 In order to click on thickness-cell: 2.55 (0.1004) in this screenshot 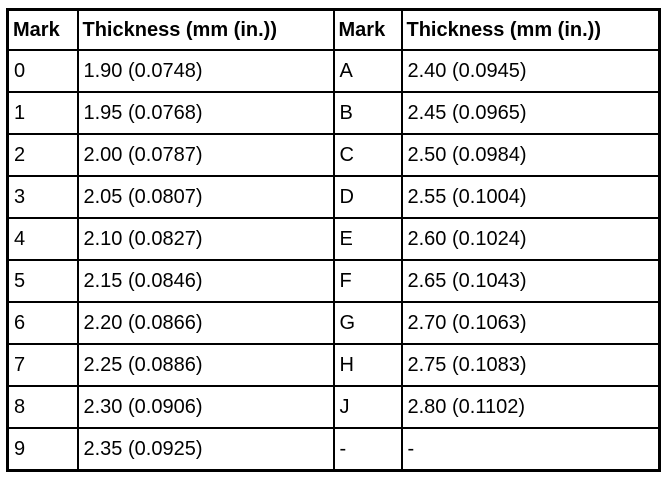, I will do `click(530, 197)`.